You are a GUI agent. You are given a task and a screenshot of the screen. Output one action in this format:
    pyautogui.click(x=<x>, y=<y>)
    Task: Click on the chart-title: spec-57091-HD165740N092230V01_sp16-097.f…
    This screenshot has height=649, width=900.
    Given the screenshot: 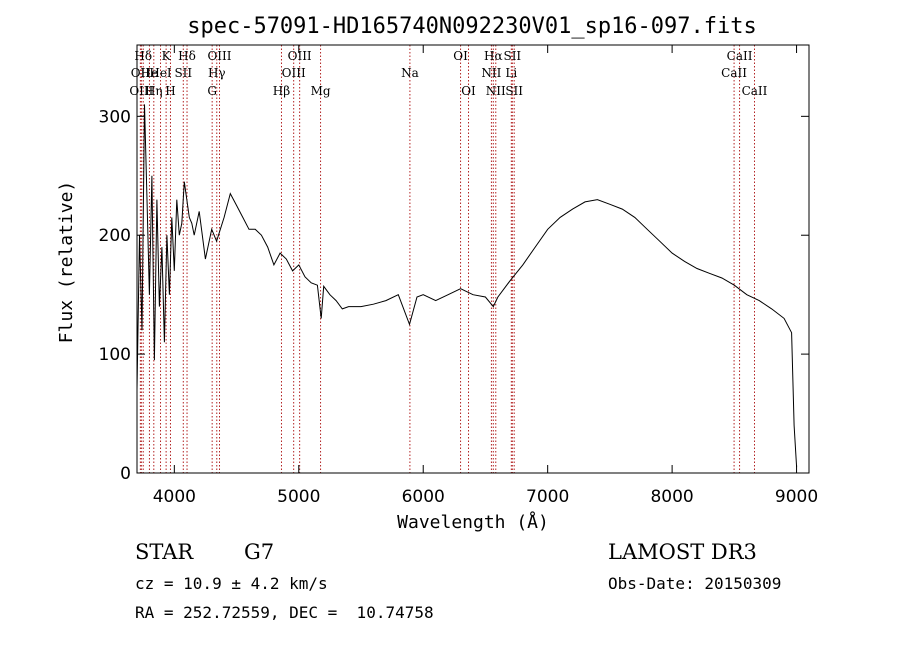 What is the action you would take?
    pyautogui.click(x=472, y=26)
    